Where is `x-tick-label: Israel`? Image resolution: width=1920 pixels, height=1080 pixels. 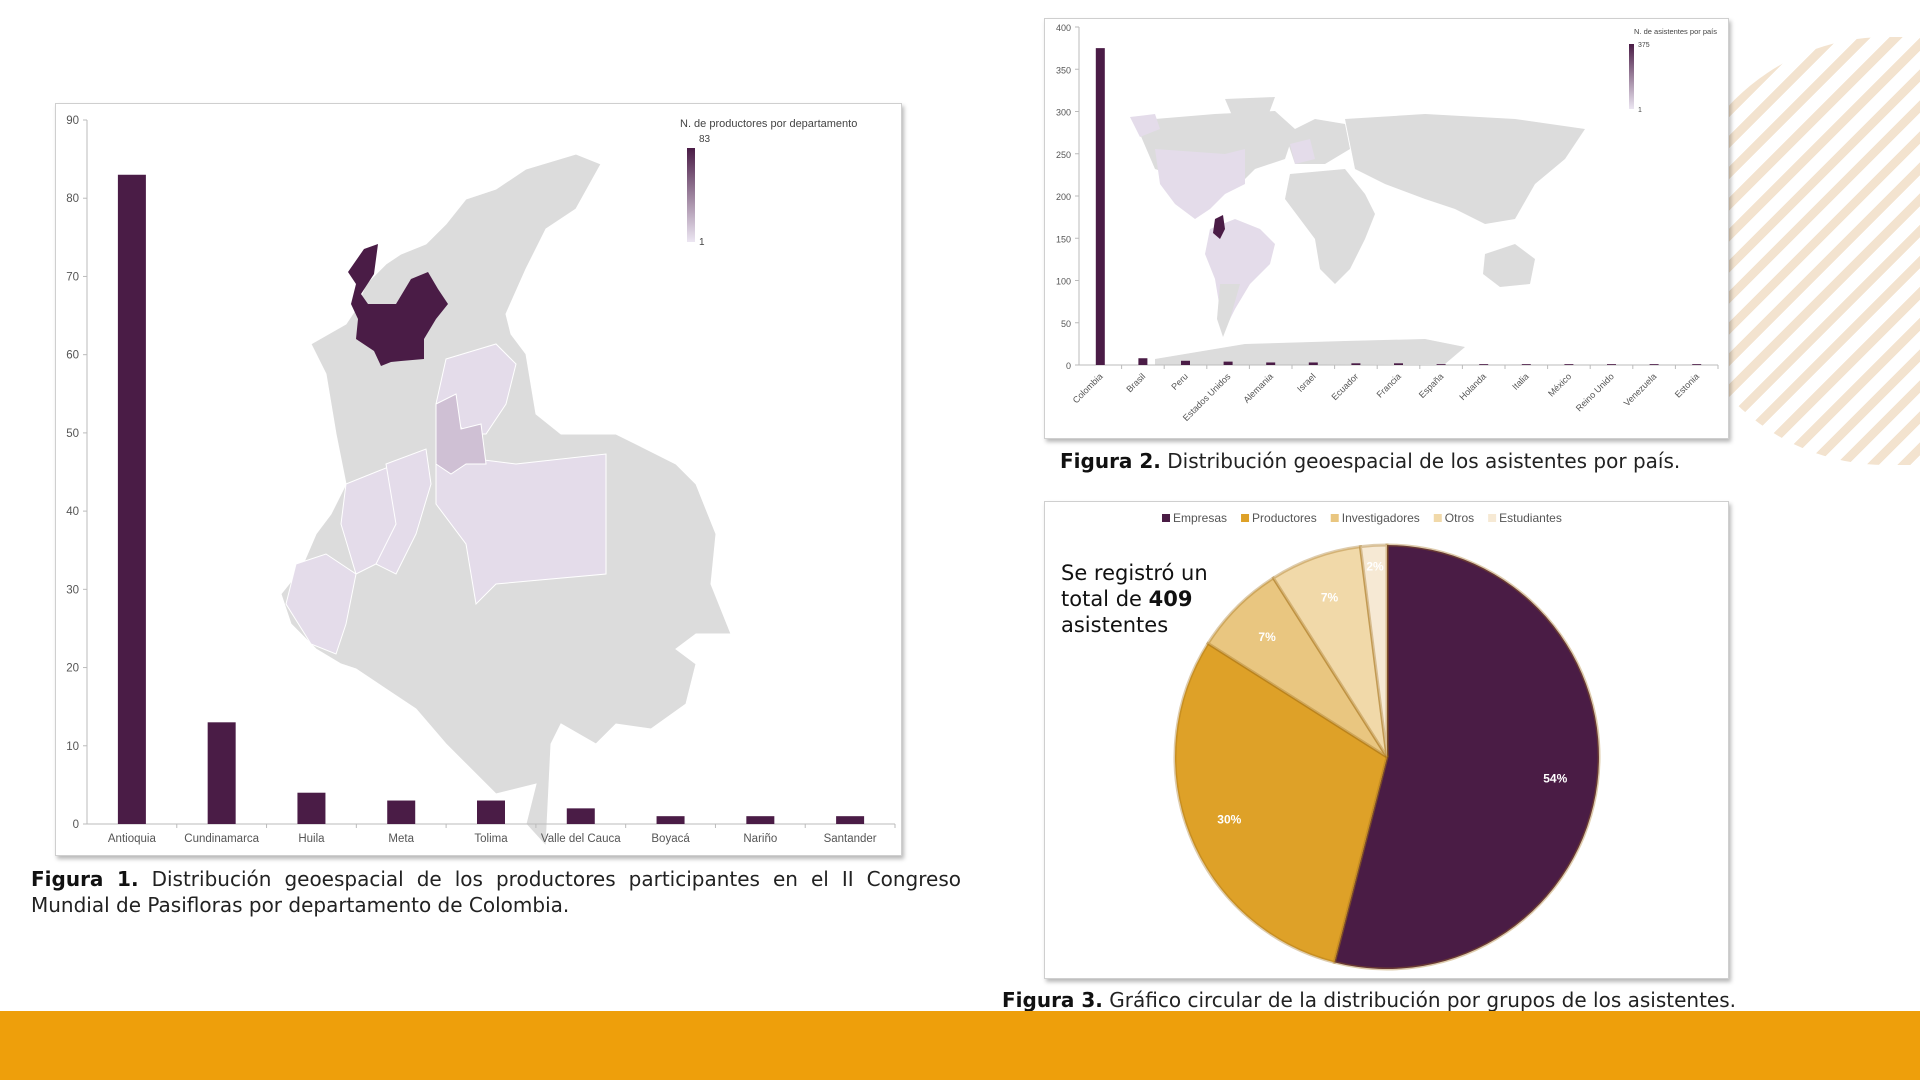 x-tick-label: Israel is located at coordinates (1306, 382).